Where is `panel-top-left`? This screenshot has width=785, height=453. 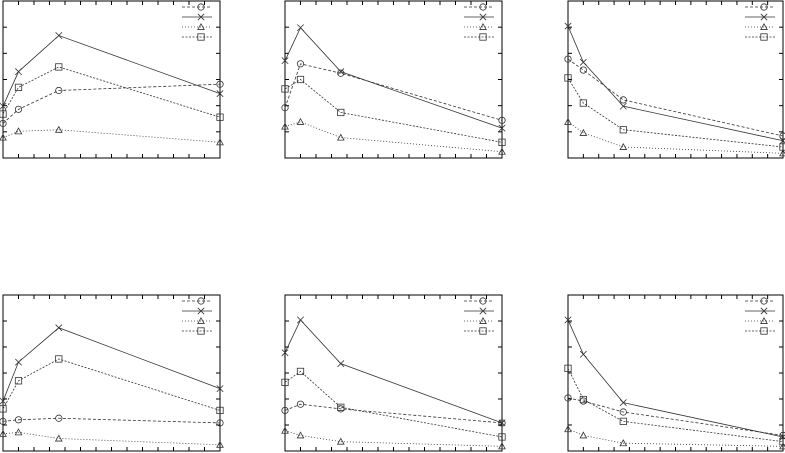
panel-top-left is located at coordinates (112, 79).